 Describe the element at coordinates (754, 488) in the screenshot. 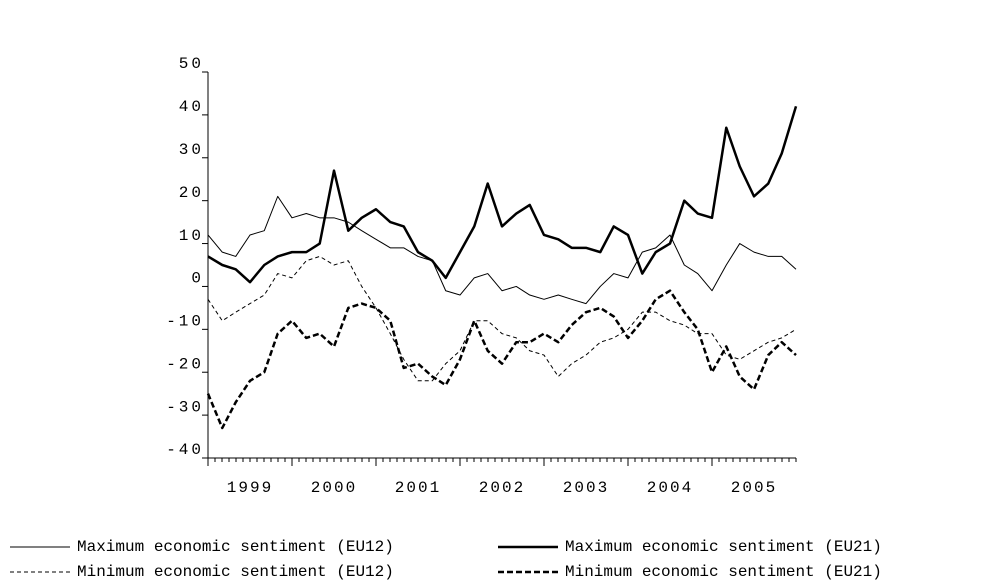

I see `x-tick-label: 2005` at that location.